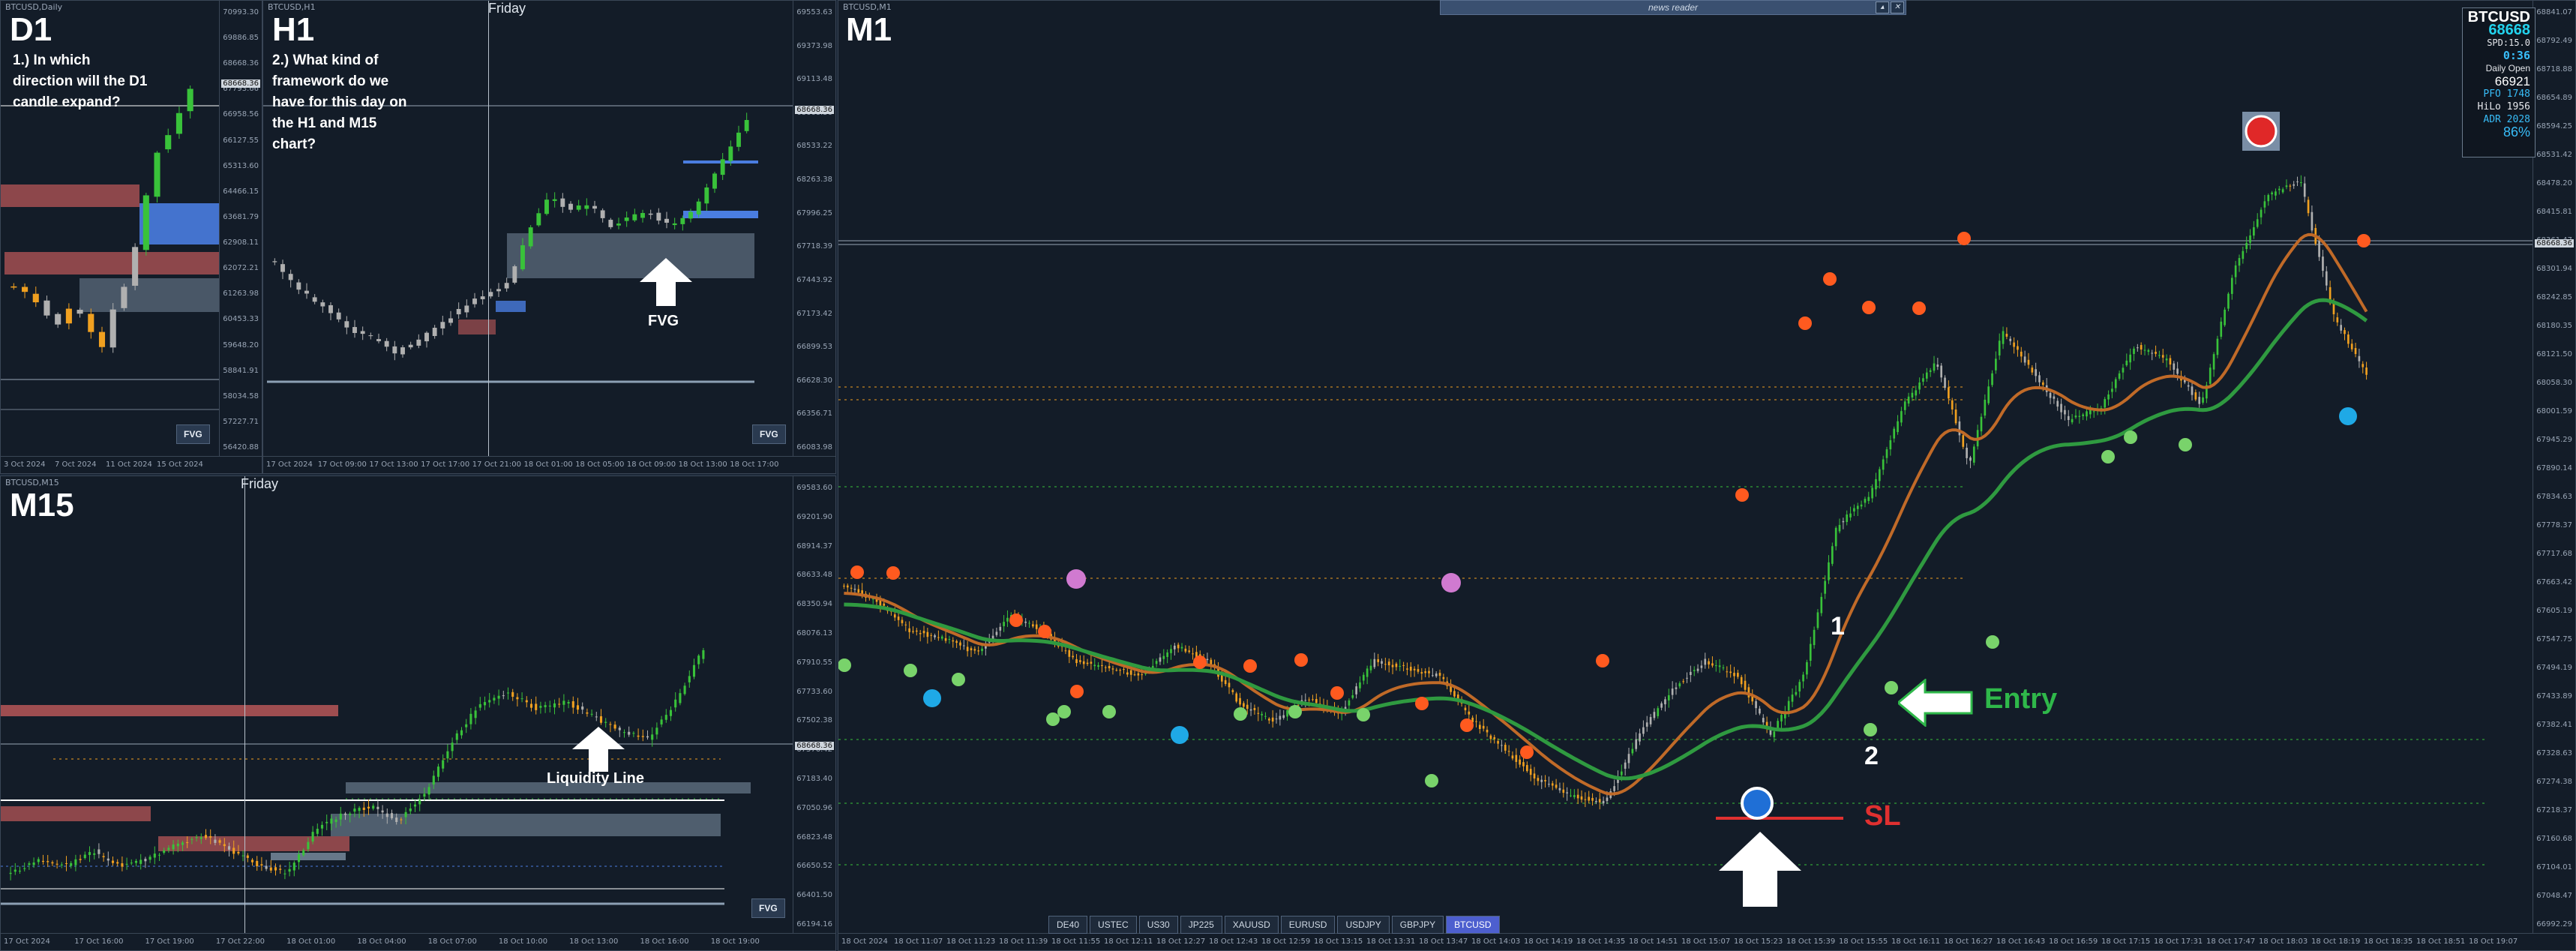  What do you see at coordinates (2509, 30) in the screenshot?
I see `info-price: 68668` at bounding box center [2509, 30].